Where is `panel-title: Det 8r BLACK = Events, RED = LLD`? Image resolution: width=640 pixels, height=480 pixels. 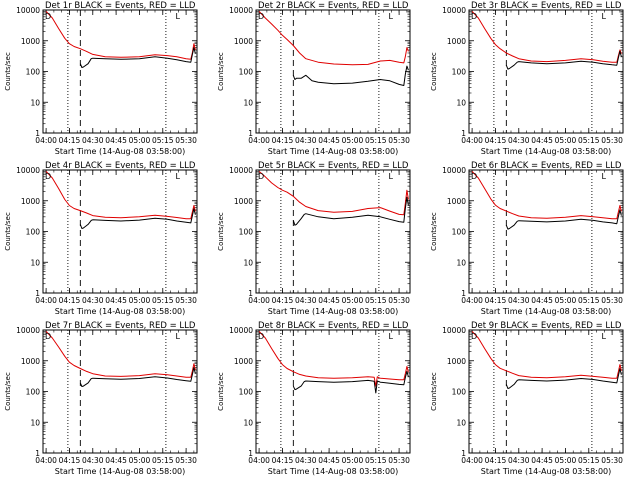 panel-title: Det 8r BLACK = Events, RED = LLD is located at coordinates (333, 326).